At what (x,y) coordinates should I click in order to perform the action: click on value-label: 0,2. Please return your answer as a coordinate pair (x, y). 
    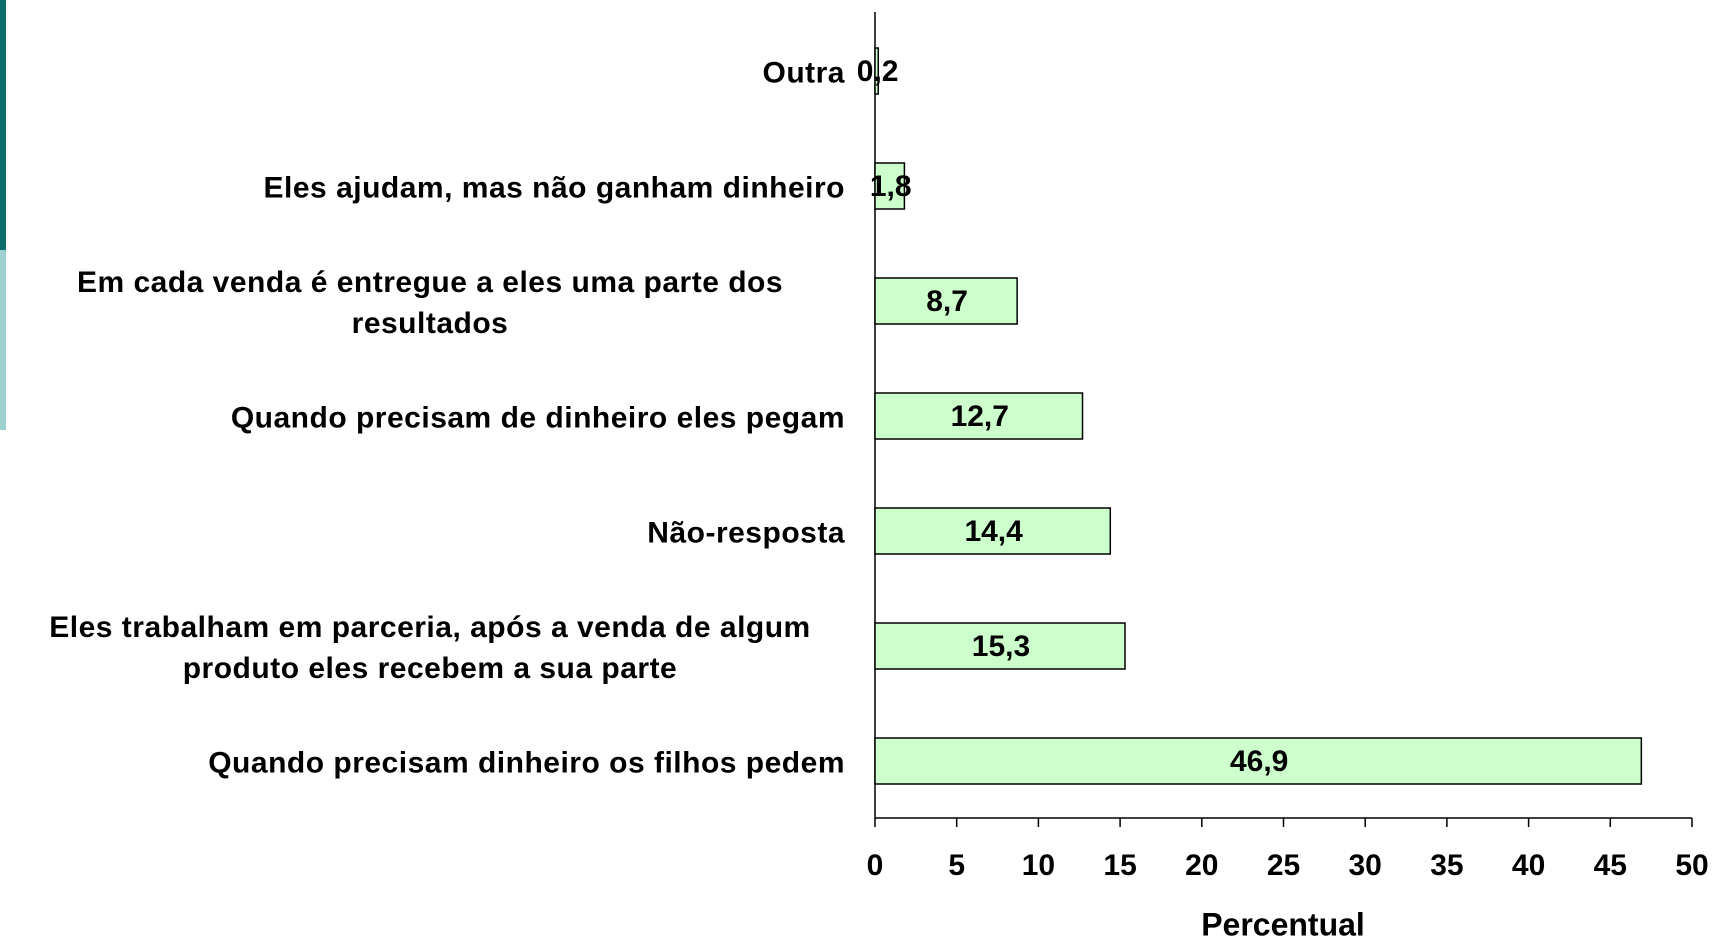
    Looking at the image, I should click on (878, 71).